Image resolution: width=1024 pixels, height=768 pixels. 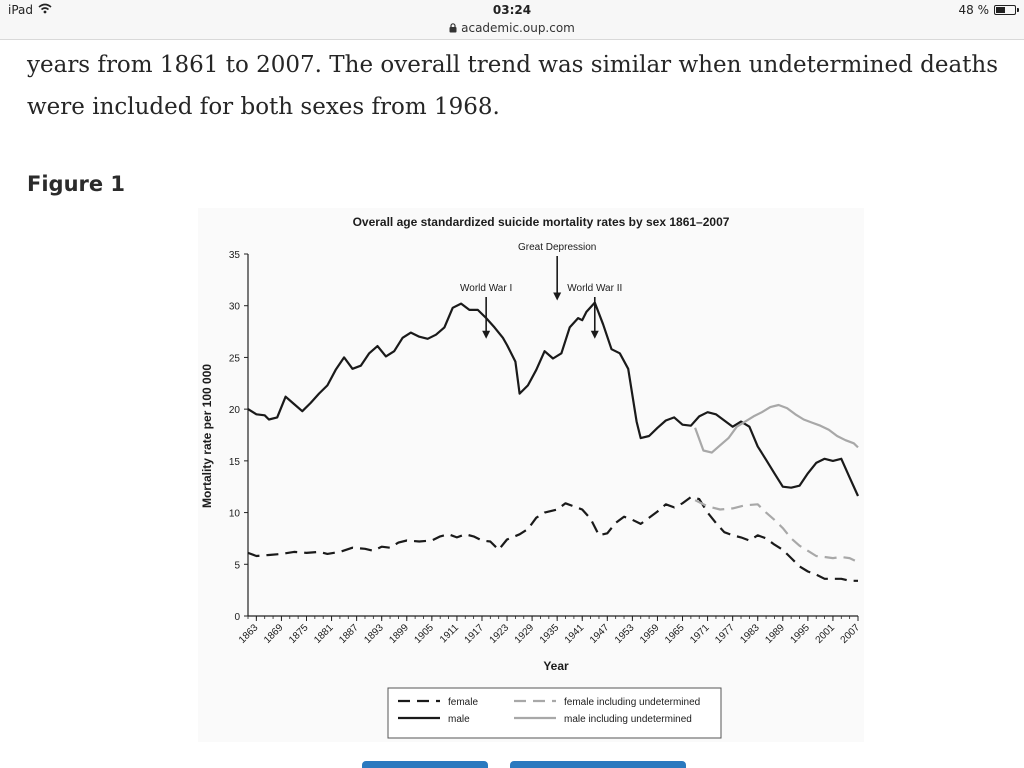 I want to click on x-tick-label: 1935, so click(x=550, y=634).